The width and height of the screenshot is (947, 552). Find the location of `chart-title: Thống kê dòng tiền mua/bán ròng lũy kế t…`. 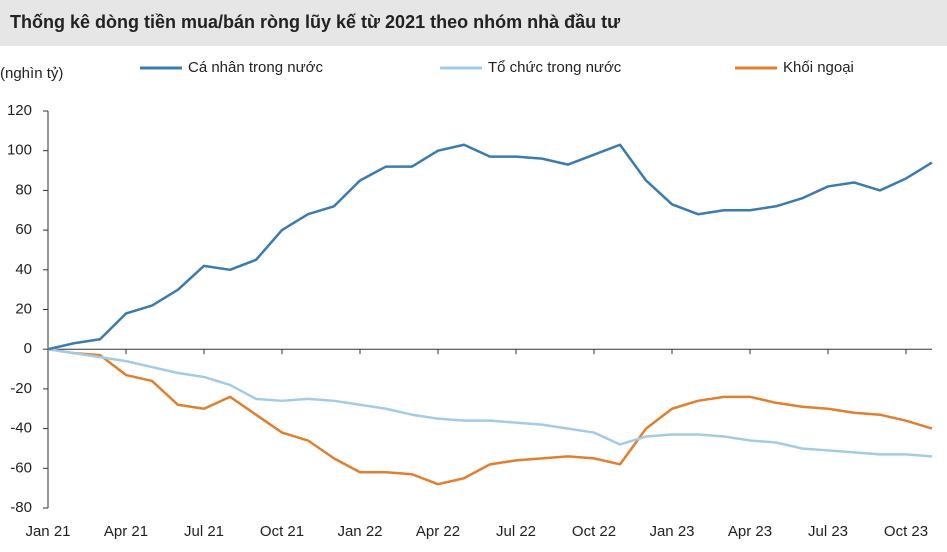

chart-title: Thống kê dòng tiền mua/bán ròng lũy kế t… is located at coordinates (315, 22).